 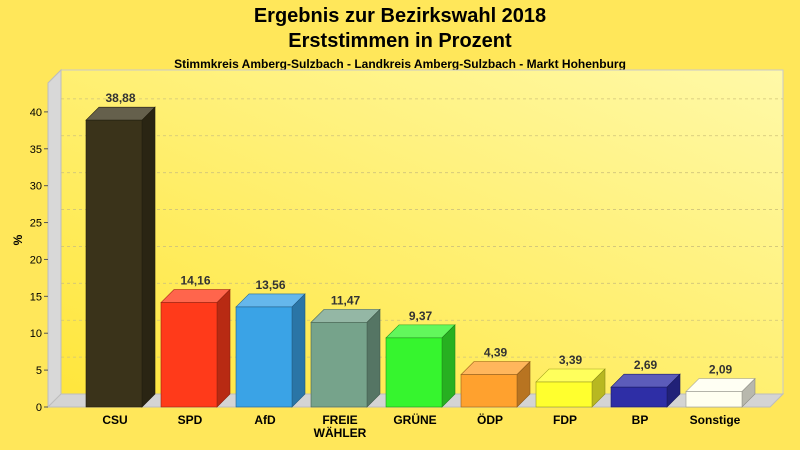 I want to click on category-label: BP, so click(x=640, y=420).